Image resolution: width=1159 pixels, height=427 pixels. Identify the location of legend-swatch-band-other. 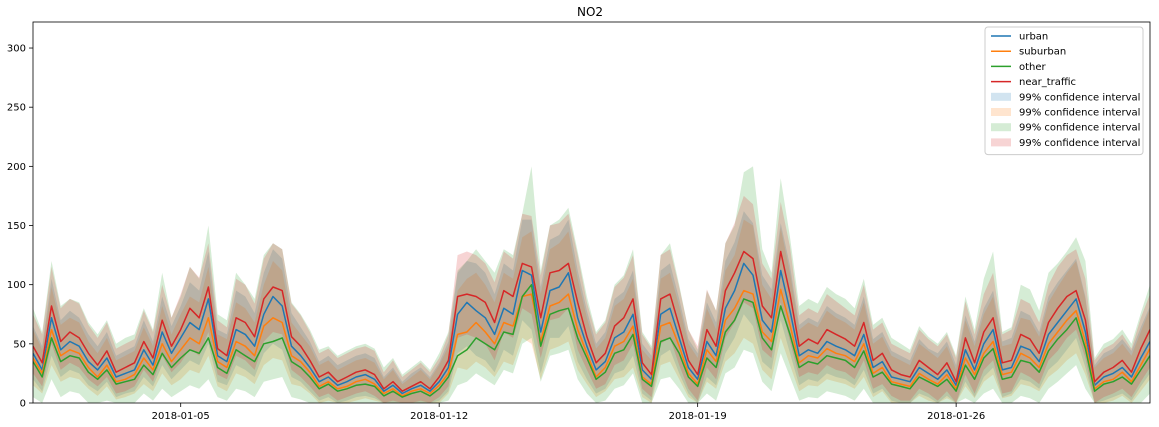
(1001, 127).